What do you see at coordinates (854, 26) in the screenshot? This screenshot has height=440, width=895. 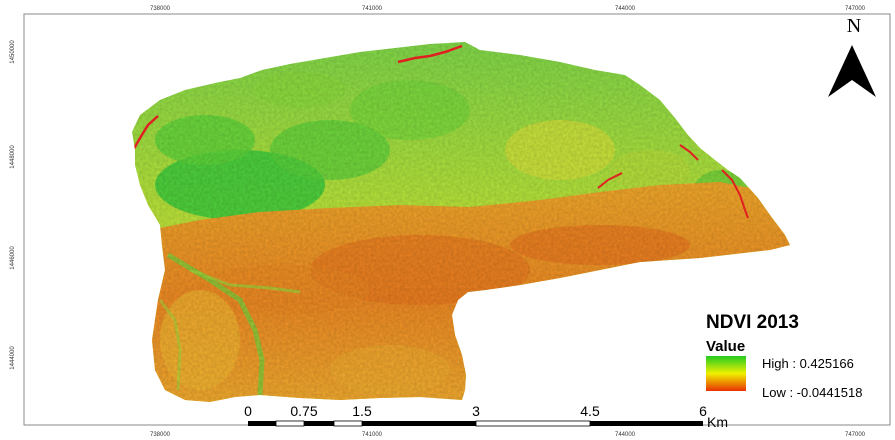 I see `north-label: N` at bounding box center [854, 26].